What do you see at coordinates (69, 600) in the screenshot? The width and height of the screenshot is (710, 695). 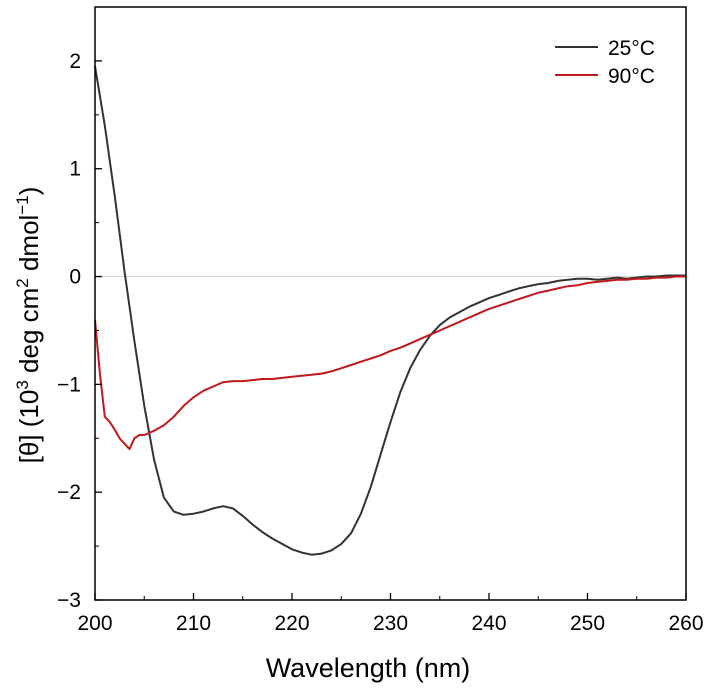 I see `y-tick-label: −3` at bounding box center [69, 600].